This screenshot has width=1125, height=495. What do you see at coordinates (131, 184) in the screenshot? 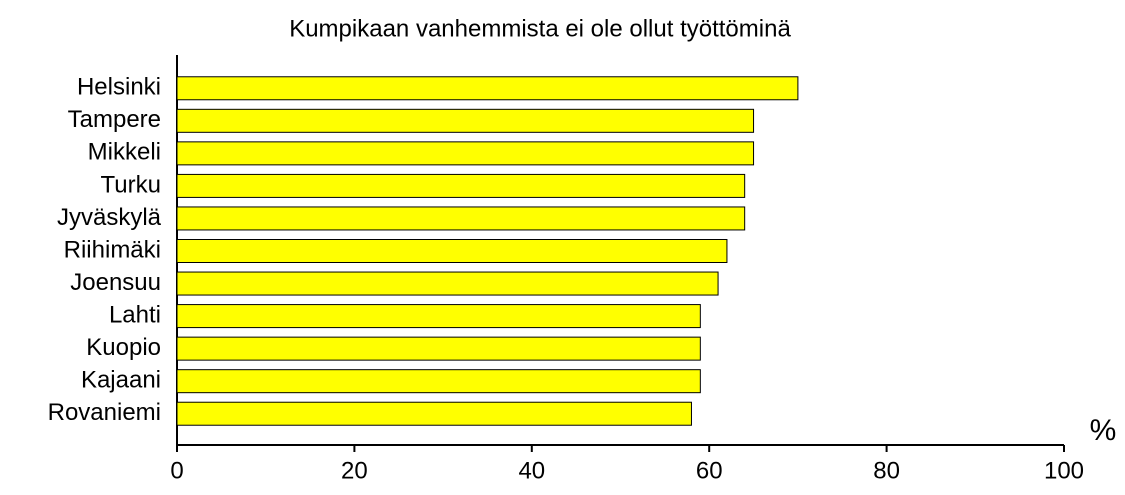
I see `y-tick-label: Turku` at bounding box center [131, 184].